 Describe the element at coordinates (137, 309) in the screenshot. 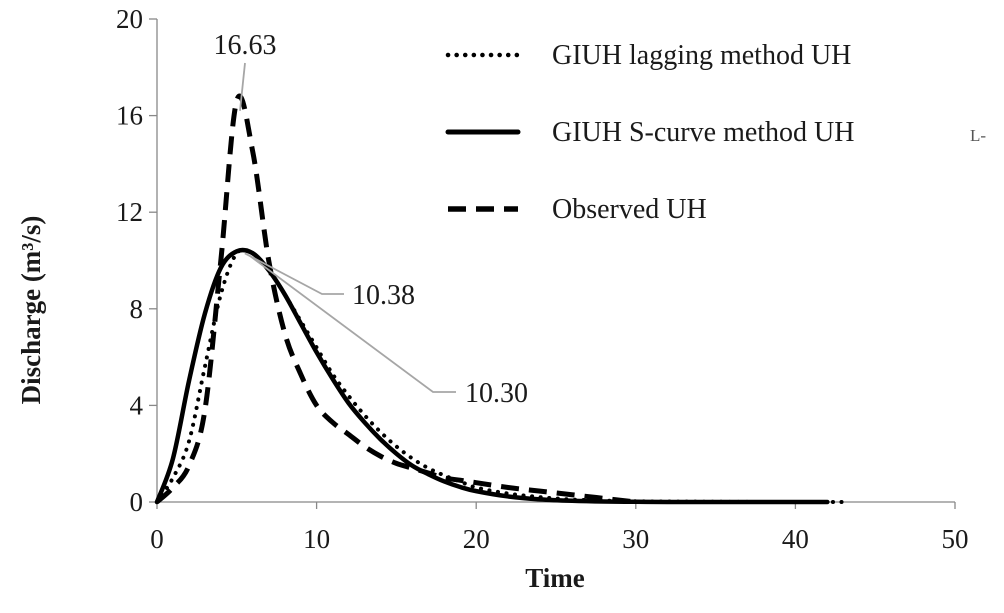

I see `y-tick-label: 8` at that location.